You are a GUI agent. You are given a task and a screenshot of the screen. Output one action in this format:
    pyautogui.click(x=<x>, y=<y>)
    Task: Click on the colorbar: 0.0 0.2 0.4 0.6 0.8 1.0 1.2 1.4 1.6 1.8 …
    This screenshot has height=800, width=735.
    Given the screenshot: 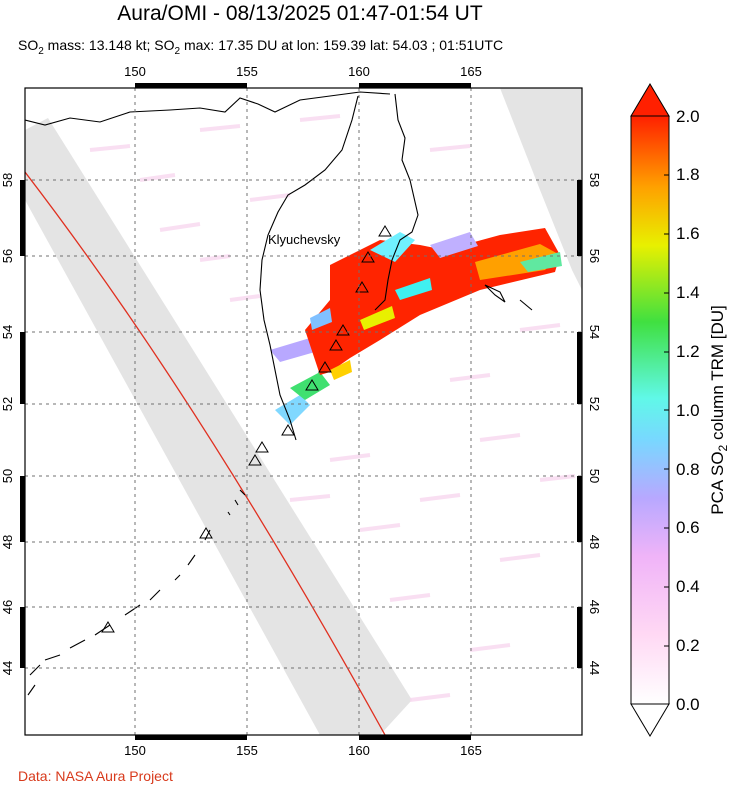 What is the action you would take?
    pyautogui.click(x=680, y=410)
    